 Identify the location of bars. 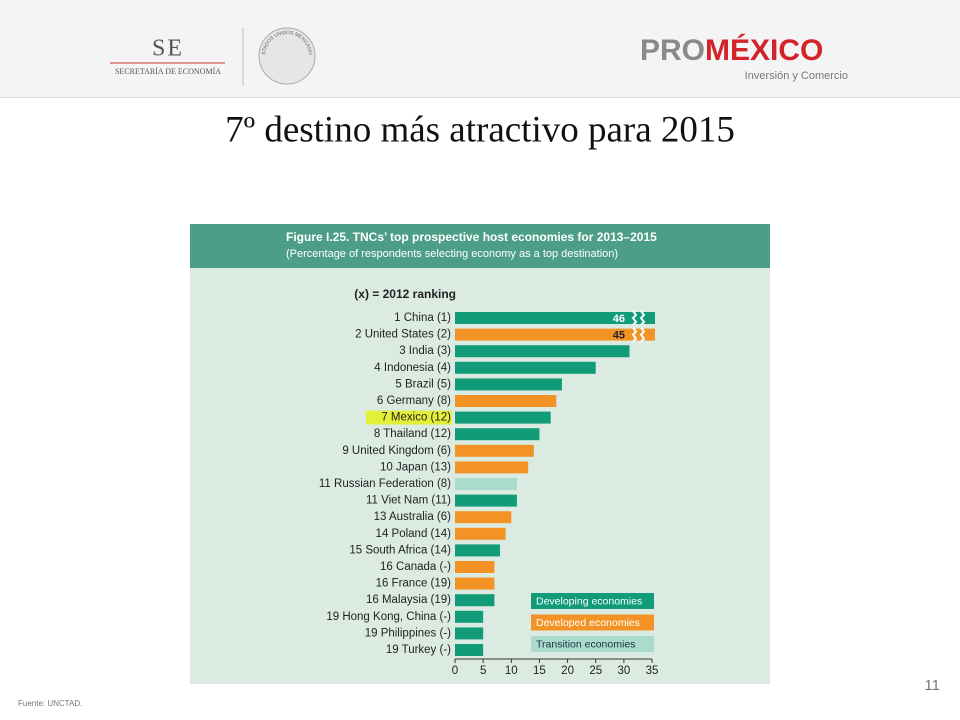
(555, 484).